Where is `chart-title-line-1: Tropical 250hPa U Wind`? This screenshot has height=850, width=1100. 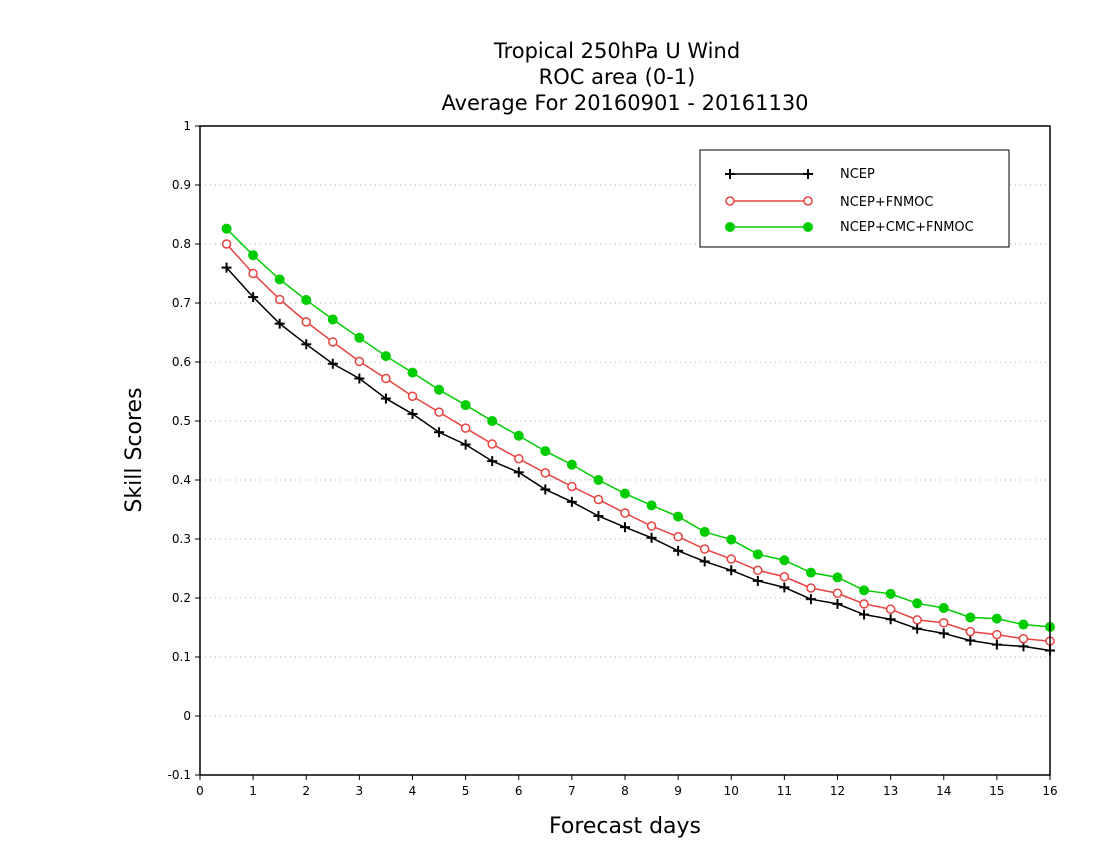
chart-title-line-1: Tropical 250hPa U Wind is located at coordinates (616, 51).